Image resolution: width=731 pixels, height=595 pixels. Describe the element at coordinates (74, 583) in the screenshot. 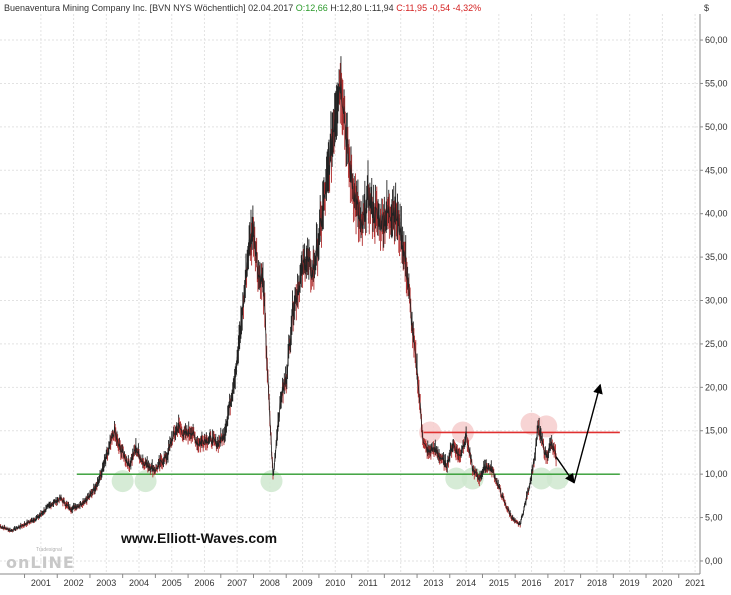

I see `x-tick-label: 2002` at that location.